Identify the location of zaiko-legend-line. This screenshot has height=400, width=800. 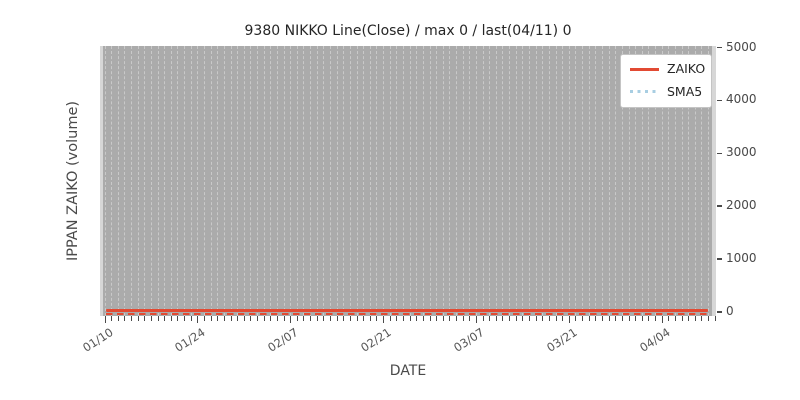
(644, 69).